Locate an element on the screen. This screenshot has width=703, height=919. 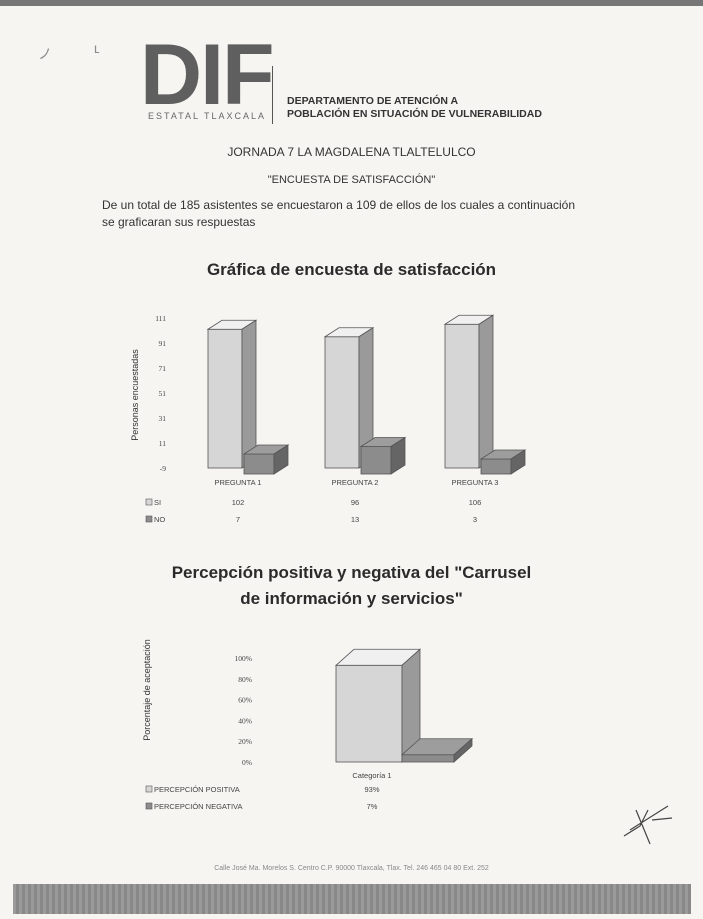
chart1-title: Gráfica de encuesta de satisfacción is located at coordinates (351, 269).